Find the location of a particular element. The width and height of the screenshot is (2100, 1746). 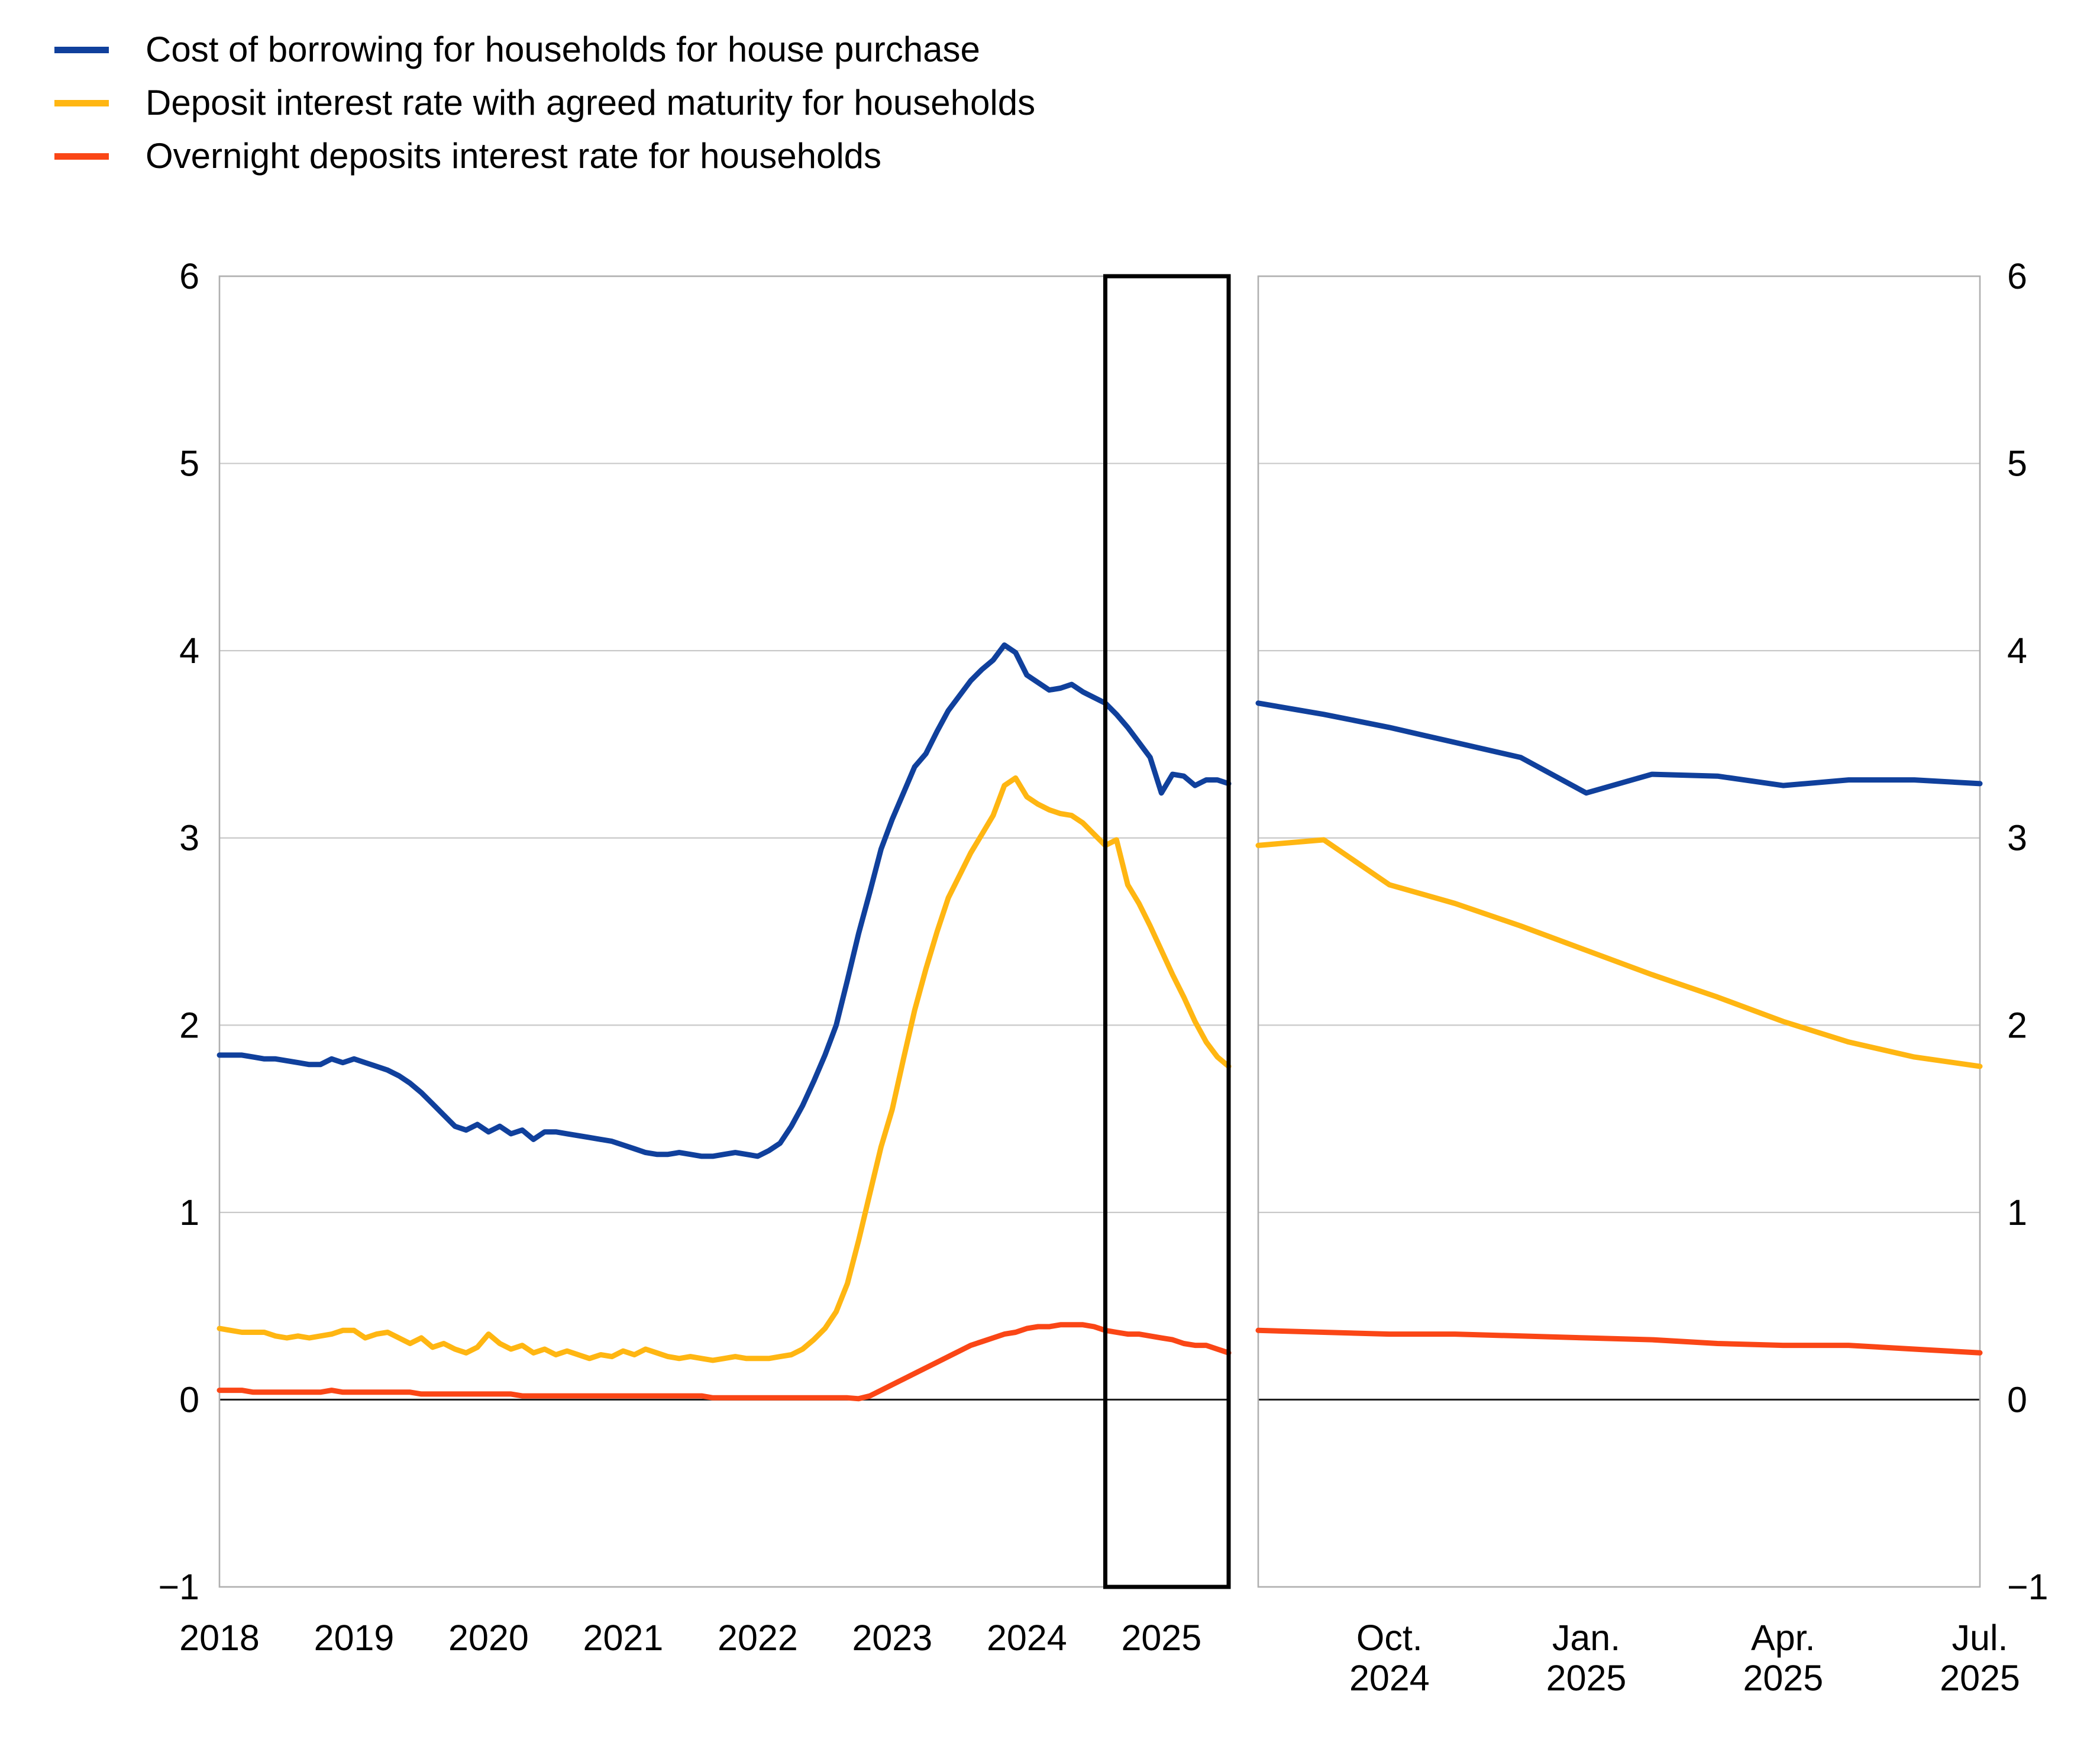

y-tick-label-left: 4 is located at coordinates (189, 650).